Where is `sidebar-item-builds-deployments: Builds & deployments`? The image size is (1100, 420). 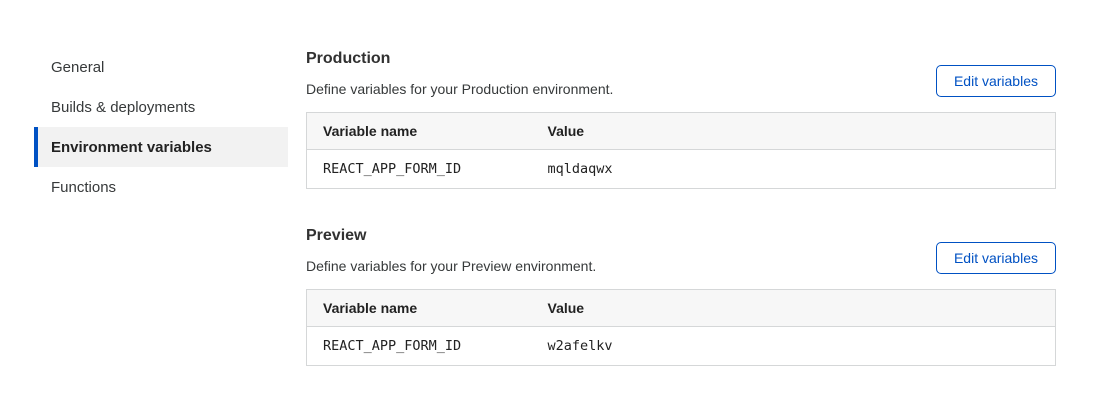 sidebar-item-builds-deployments: Builds & deployments is located at coordinates (161, 107).